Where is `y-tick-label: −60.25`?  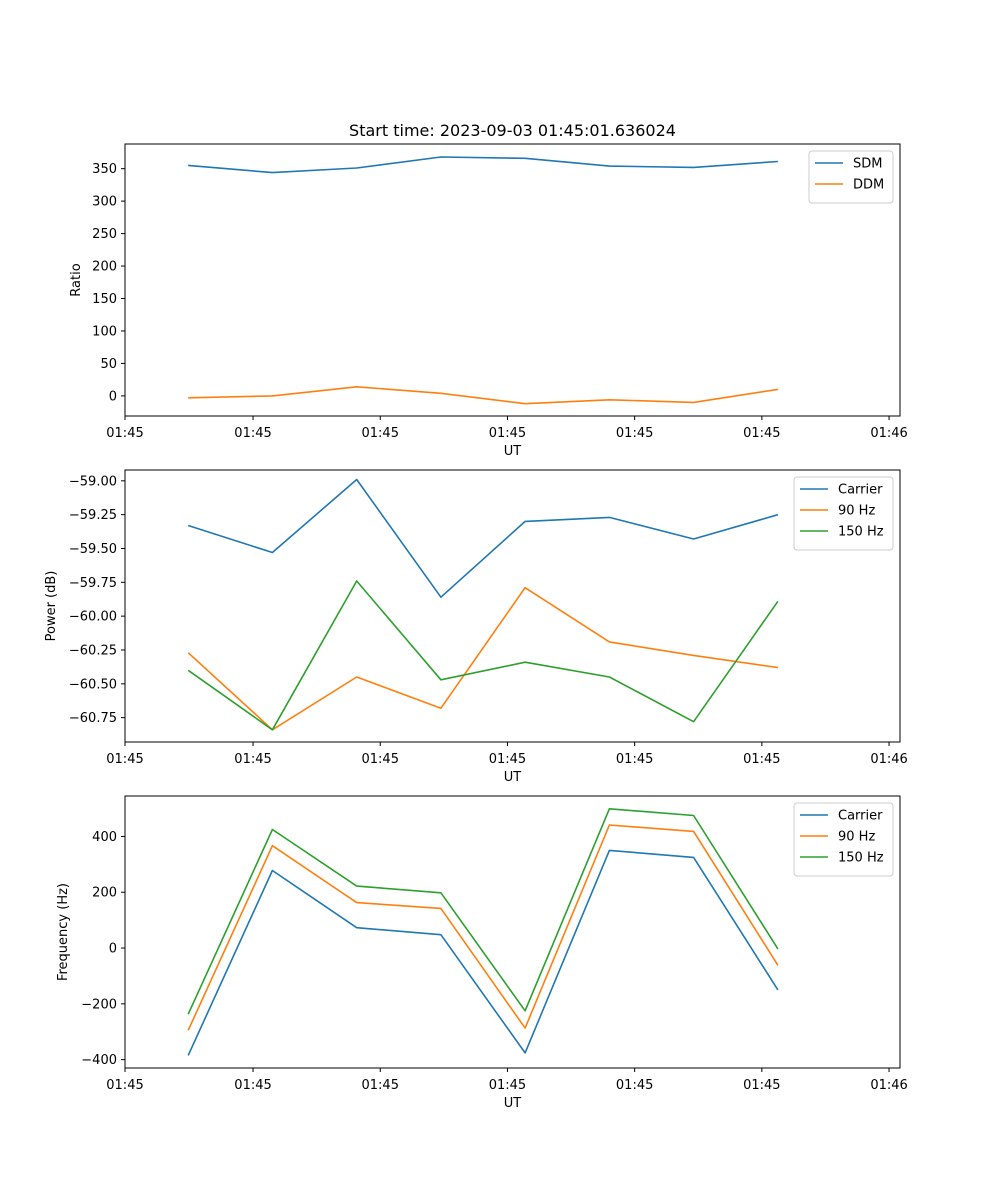 y-tick-label: −60.25 is located at coordinates (93, 650).